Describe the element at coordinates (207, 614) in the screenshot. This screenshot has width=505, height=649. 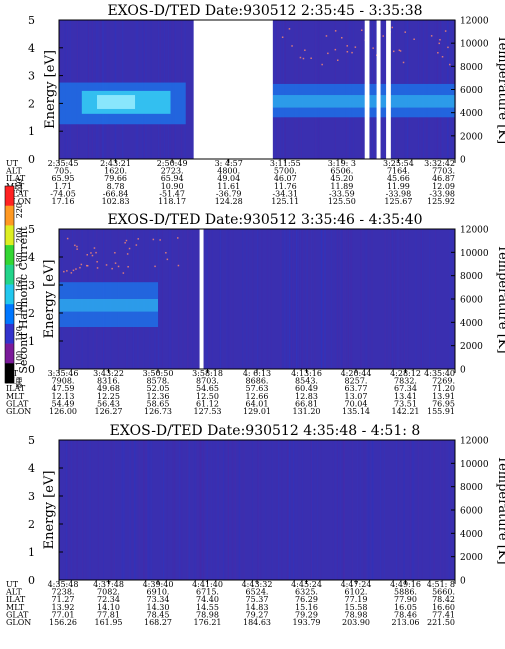
I see `orbit-cell: 78.98` at that location.